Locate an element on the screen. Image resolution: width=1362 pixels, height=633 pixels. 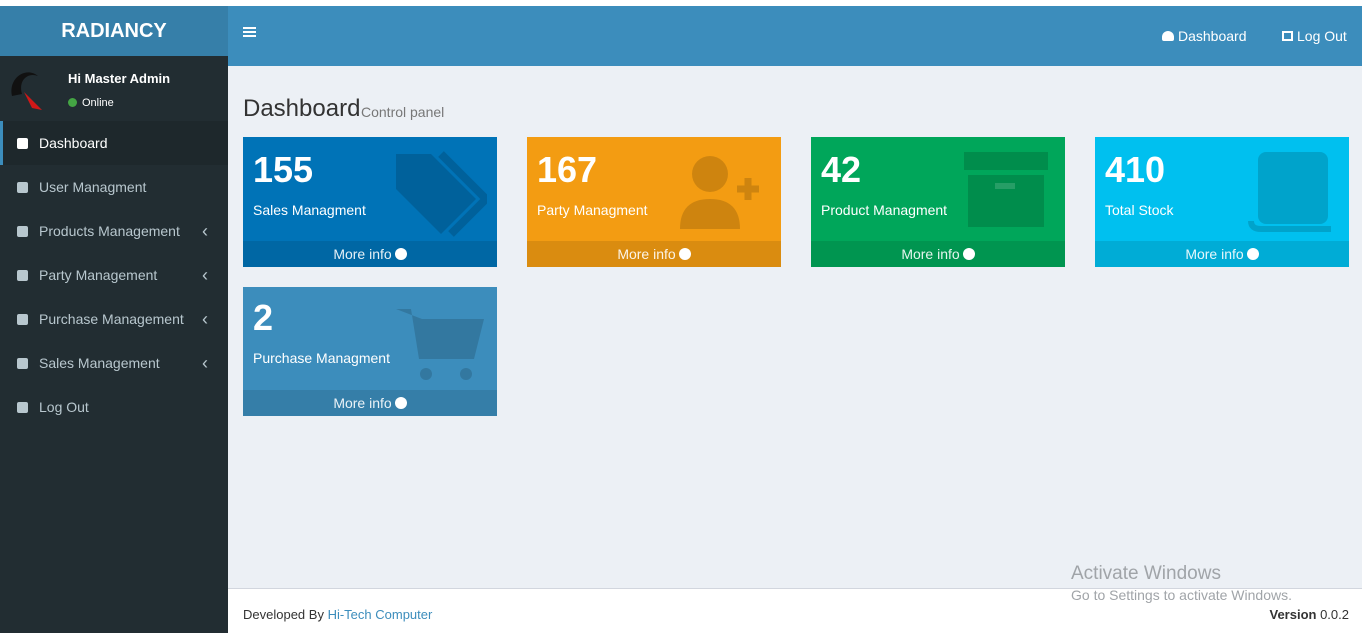
sidebar-item: User Managment is located at coordinates (114, 187).